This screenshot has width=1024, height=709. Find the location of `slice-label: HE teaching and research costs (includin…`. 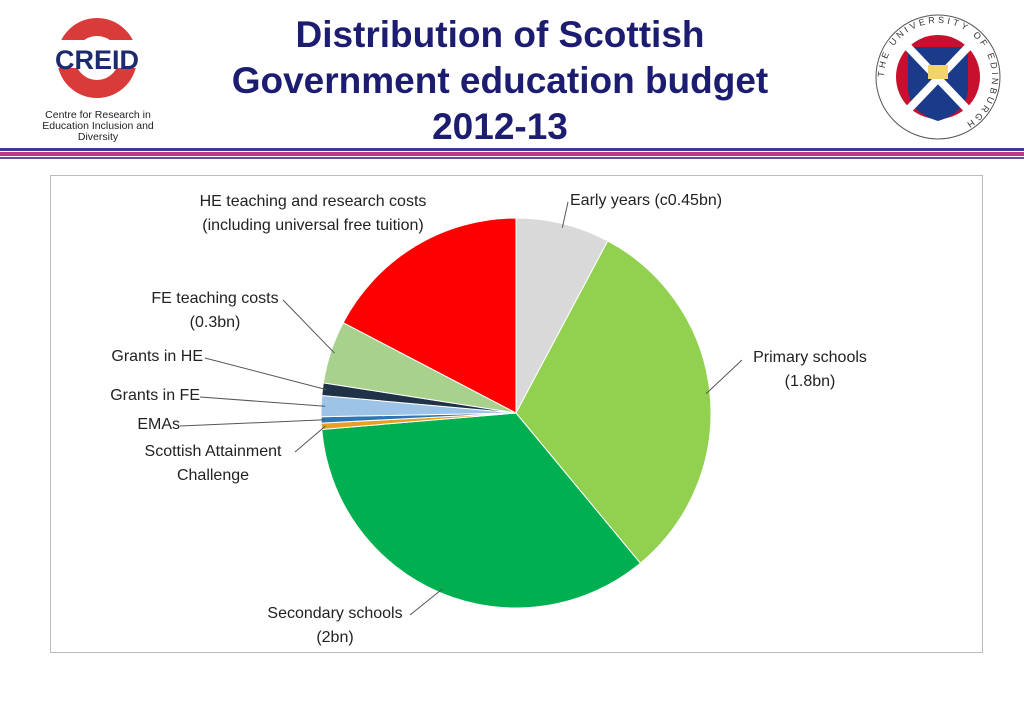

slice-label: HE teaching and research costs (includin… is located at coordinates (313, 213).